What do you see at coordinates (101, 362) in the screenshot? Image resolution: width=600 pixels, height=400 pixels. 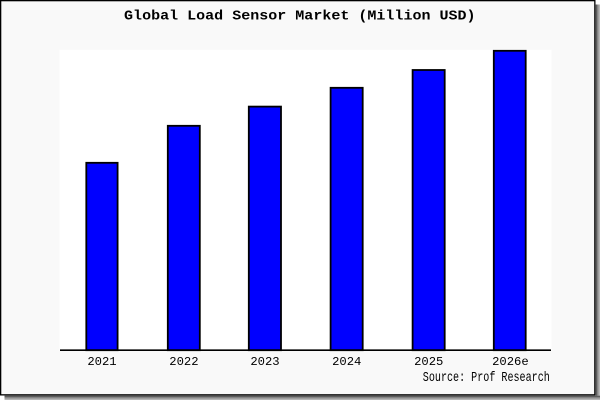 I see `svg-text: 2021` at bounding box center [101, 362].